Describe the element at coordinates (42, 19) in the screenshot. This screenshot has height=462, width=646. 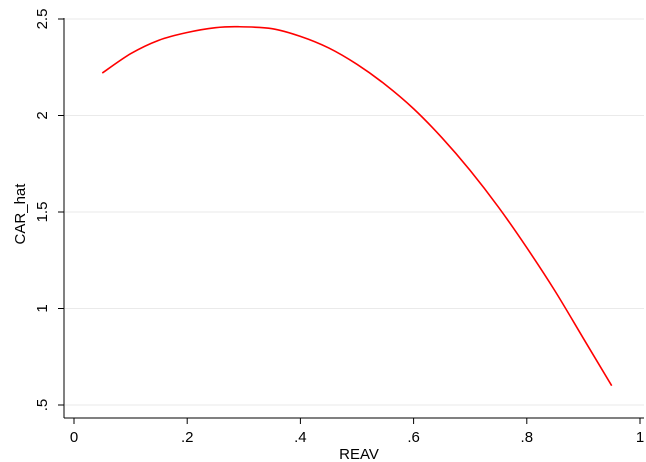
I see `y-tick-label: 2.5` at that location.